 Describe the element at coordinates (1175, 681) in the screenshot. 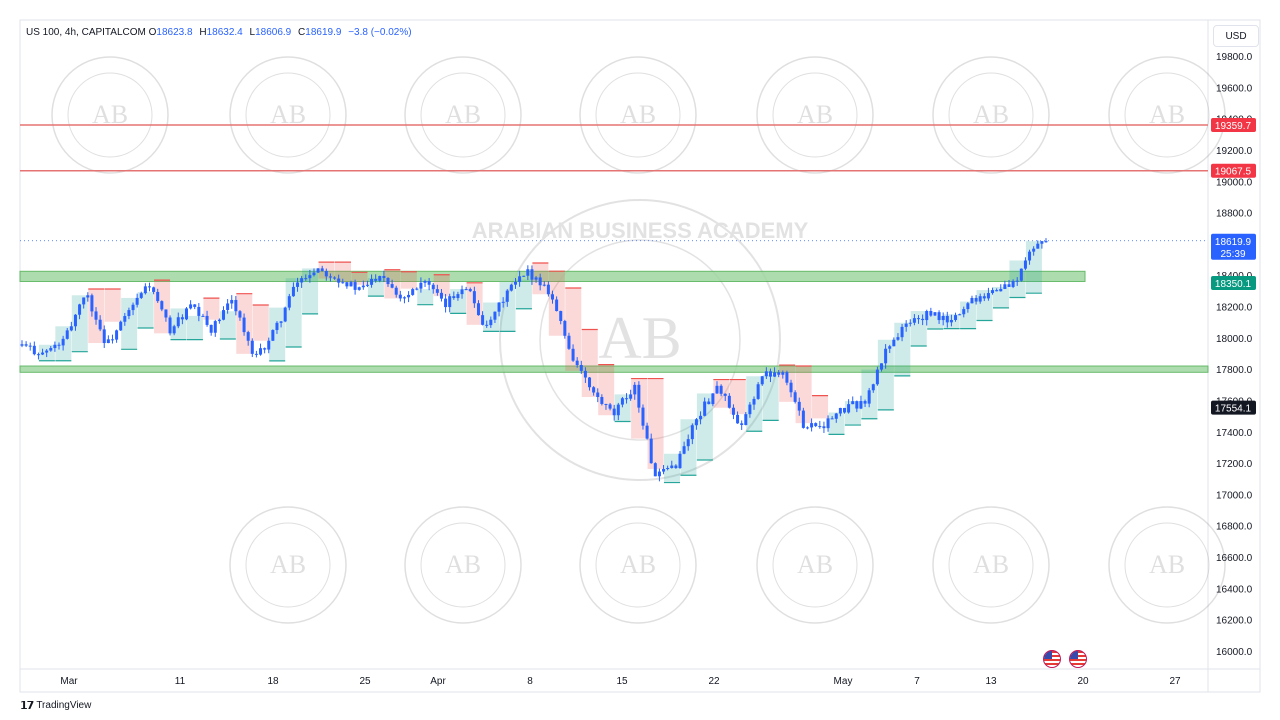

I see `x-tick-label: 27` at that location.